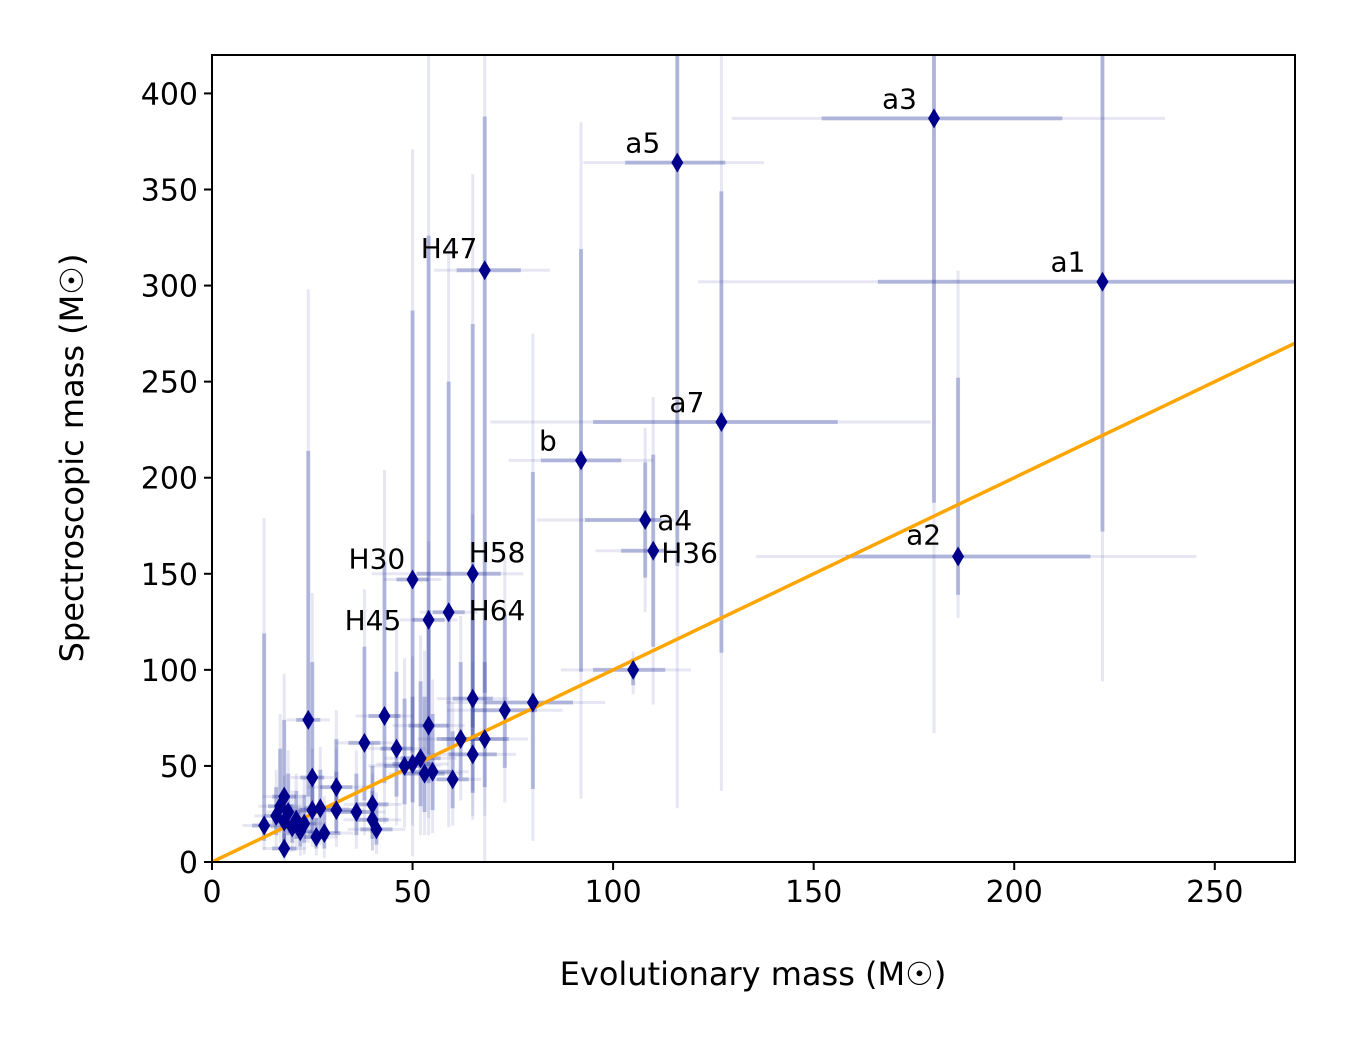  I want to click on annotation-a2: a2, so click(923, 534).